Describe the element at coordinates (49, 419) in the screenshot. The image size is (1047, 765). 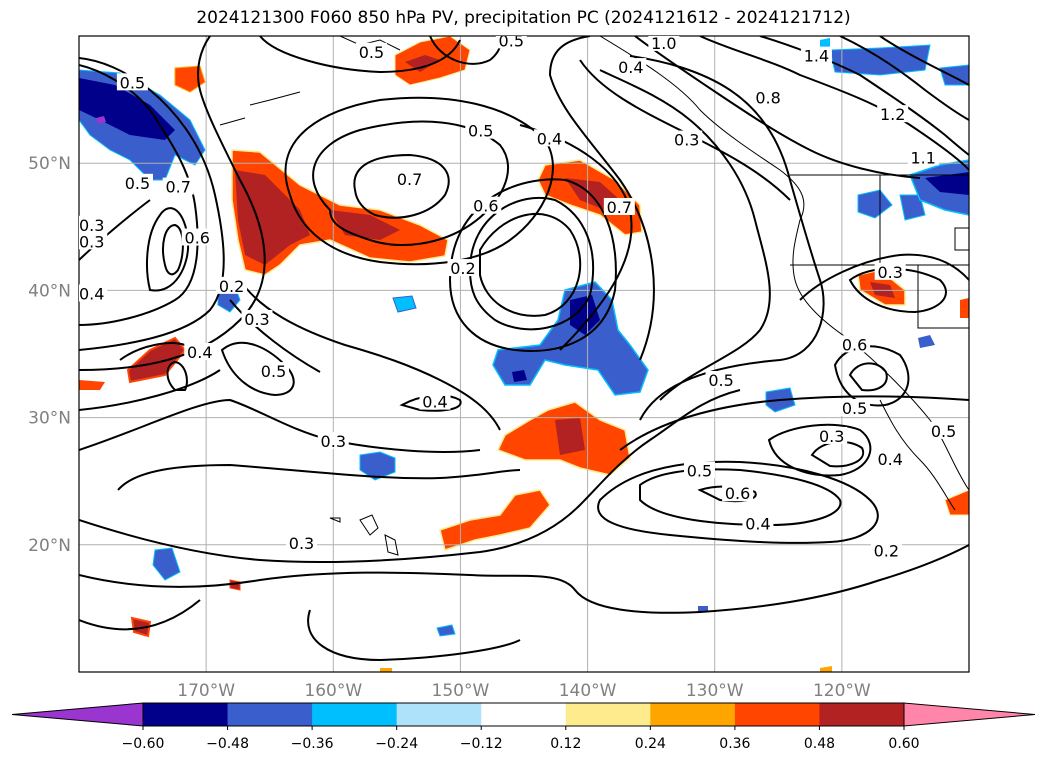
I see `lat-tick-label: 30°N` at that location.